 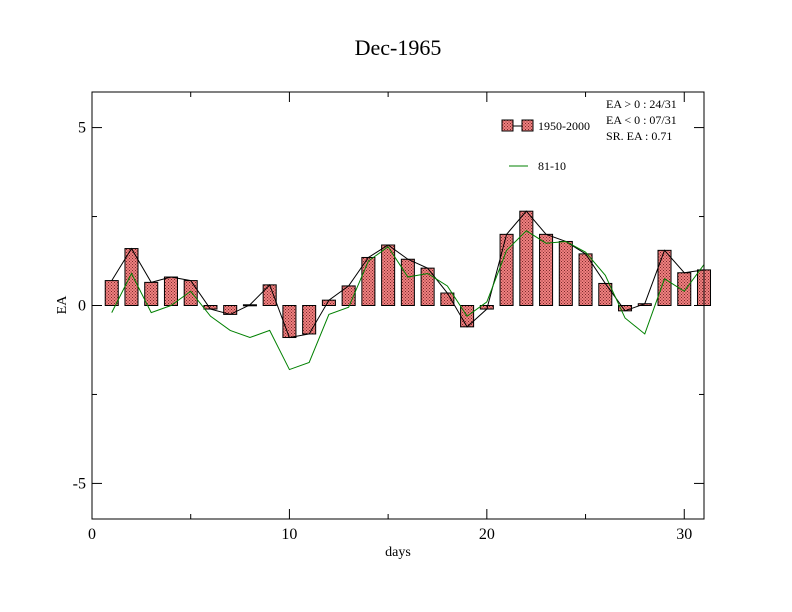 What do you see at coordinates (684, 534) in the screenshot?
I see `x-tick-label-30: 30` at bounding box center [684, 534].